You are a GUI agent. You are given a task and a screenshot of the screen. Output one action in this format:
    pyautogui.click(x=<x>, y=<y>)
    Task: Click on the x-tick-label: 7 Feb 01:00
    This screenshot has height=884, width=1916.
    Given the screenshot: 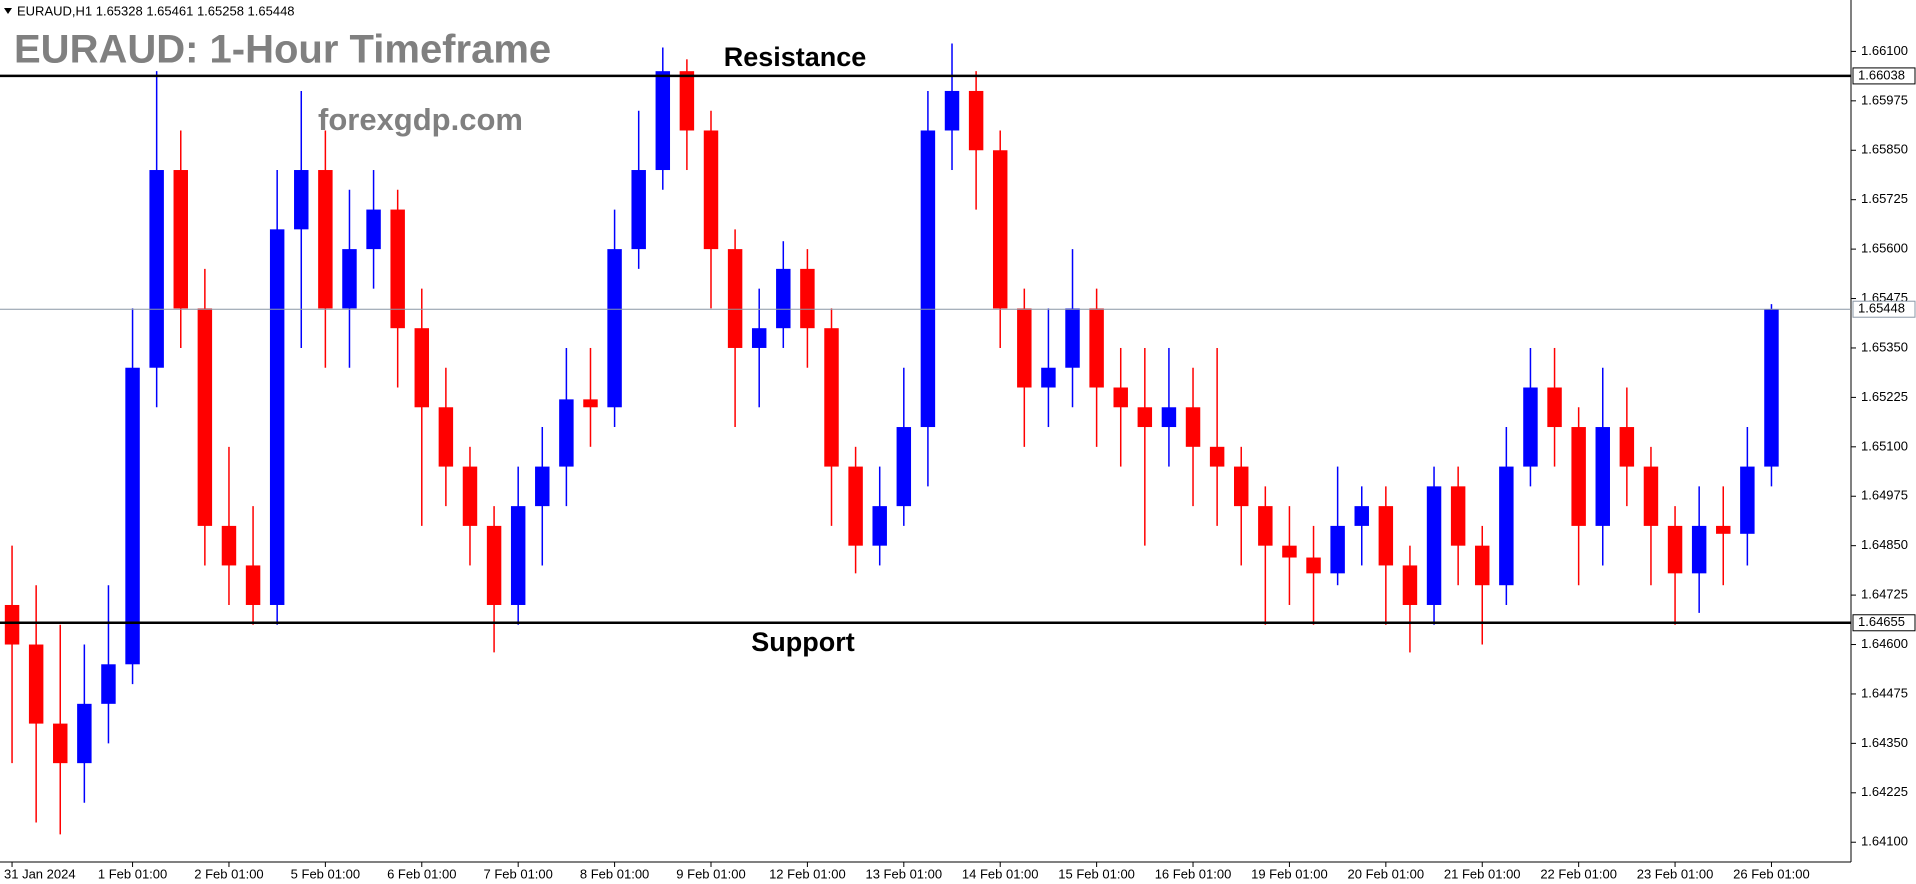 What is the action you would take?
    pyautogui.click(x=517, y=873)
    